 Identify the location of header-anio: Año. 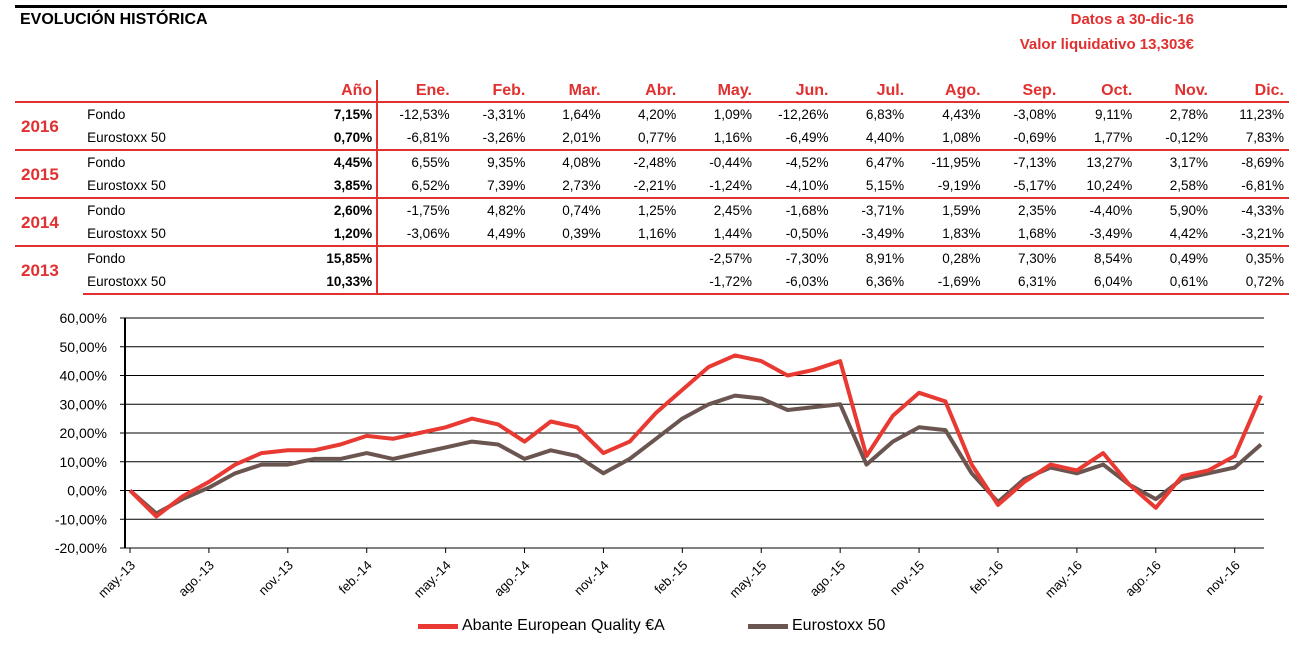
(341, 91).